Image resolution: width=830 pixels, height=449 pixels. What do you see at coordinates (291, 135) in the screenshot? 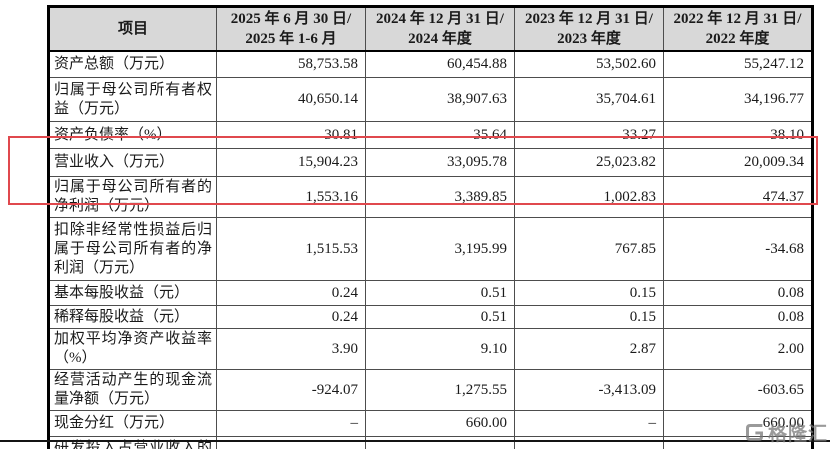
I see `row-value: 30.81` at bounding box center [291, 135].